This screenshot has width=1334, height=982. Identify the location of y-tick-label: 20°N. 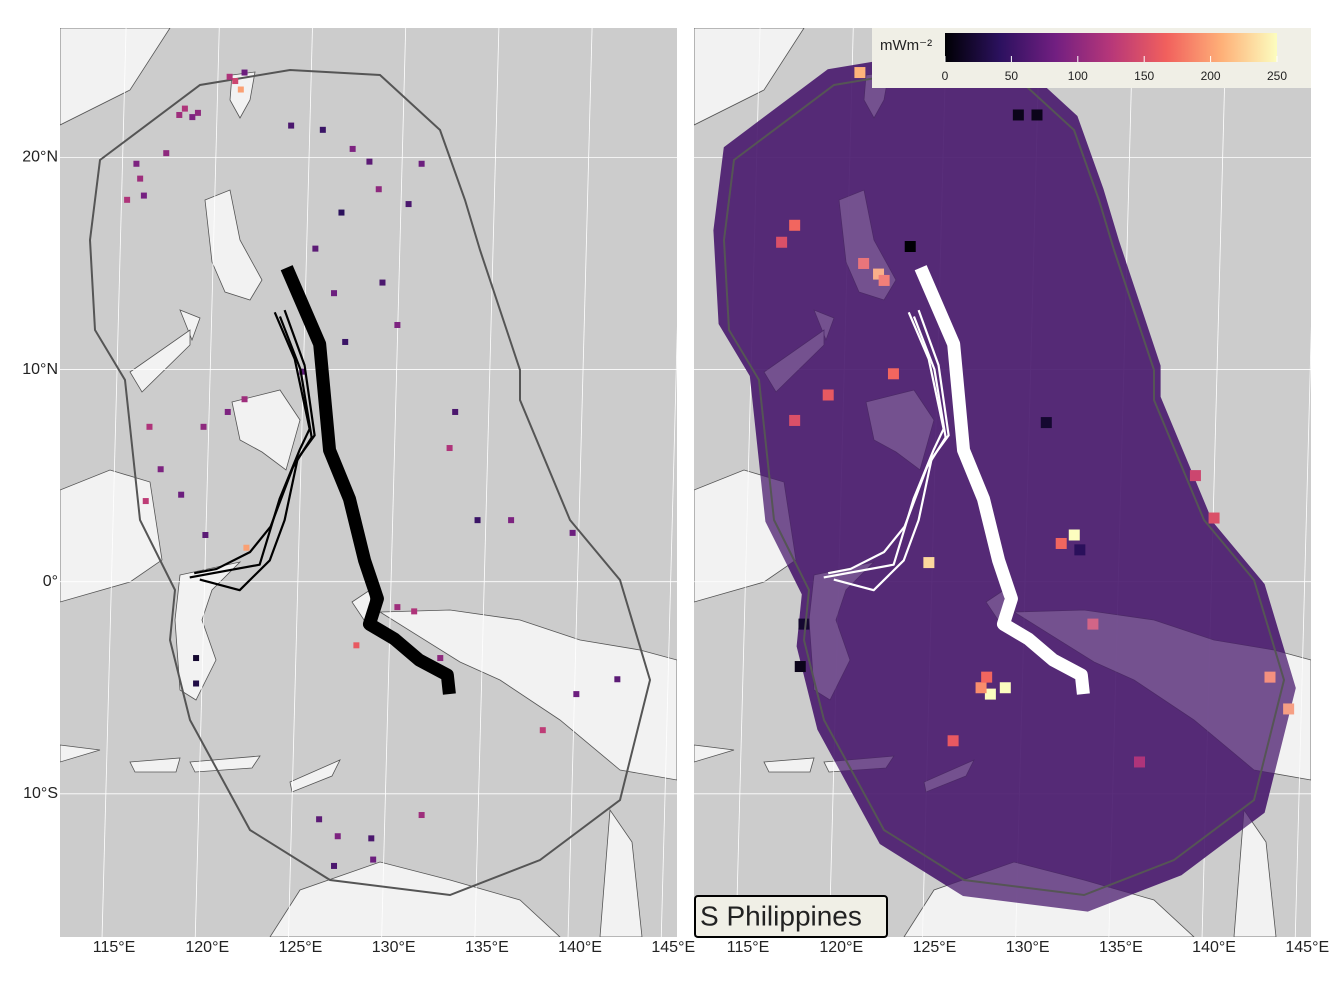
(40, 157).